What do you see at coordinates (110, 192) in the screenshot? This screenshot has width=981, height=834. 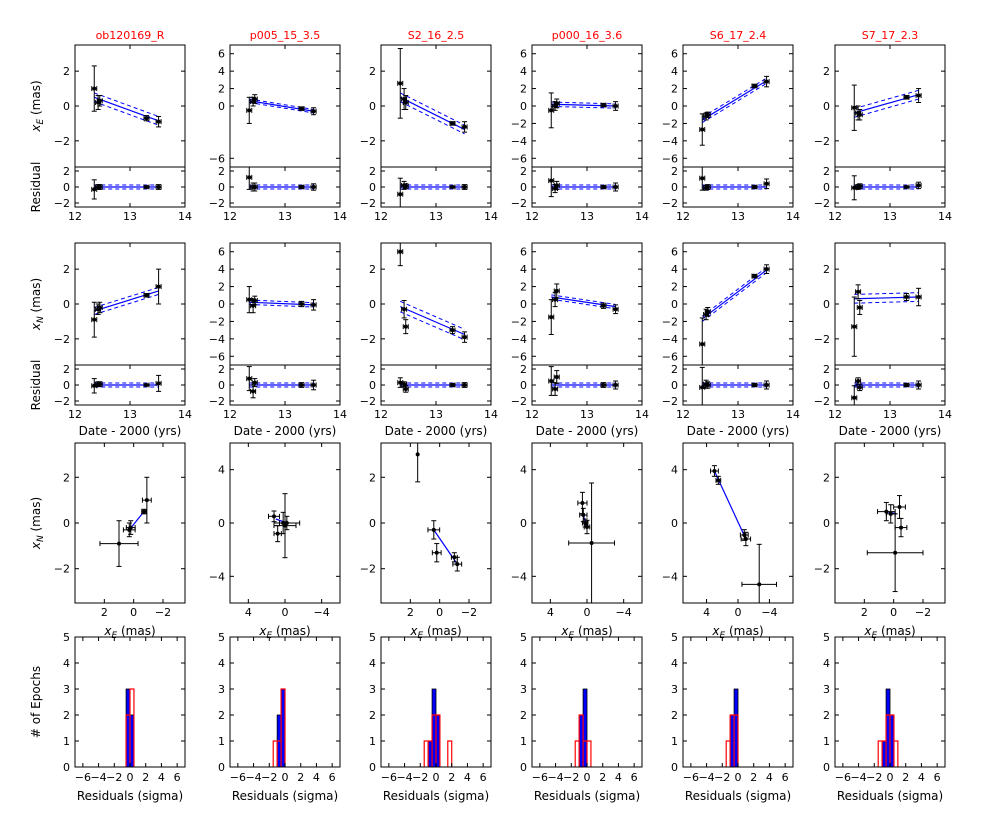 I see `xe_res-panel: −2 0 2 12 13 14 Residual` at bounding box center [110, 192].